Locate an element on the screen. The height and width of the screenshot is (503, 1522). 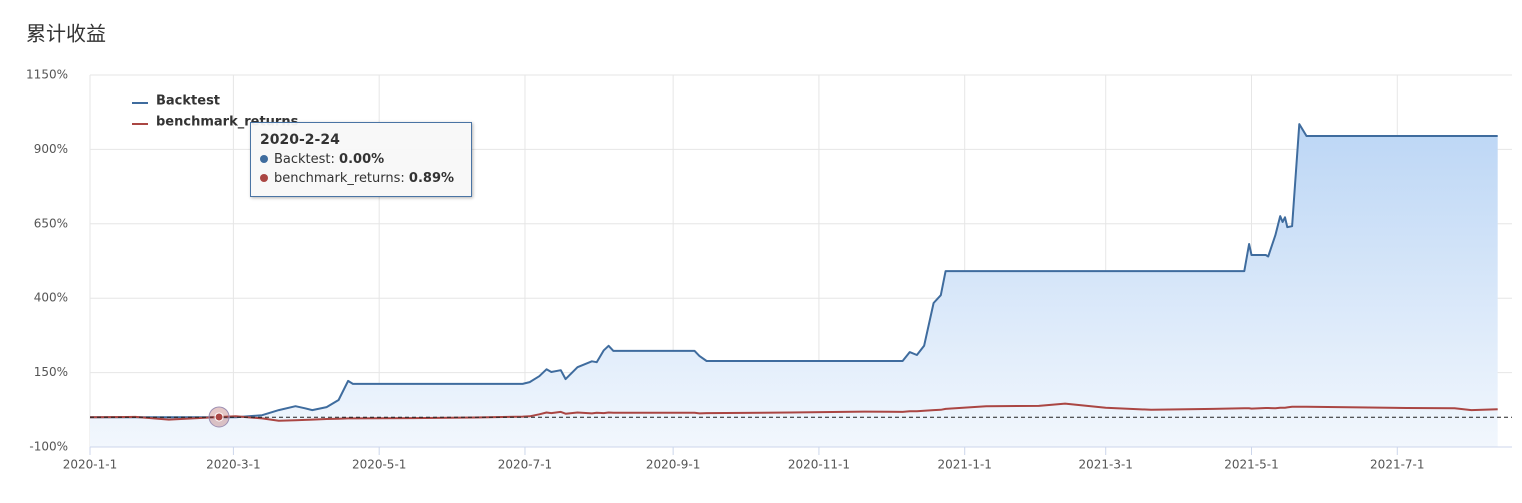
y-tick-label: 1150% is located at coordinates (47, 75).